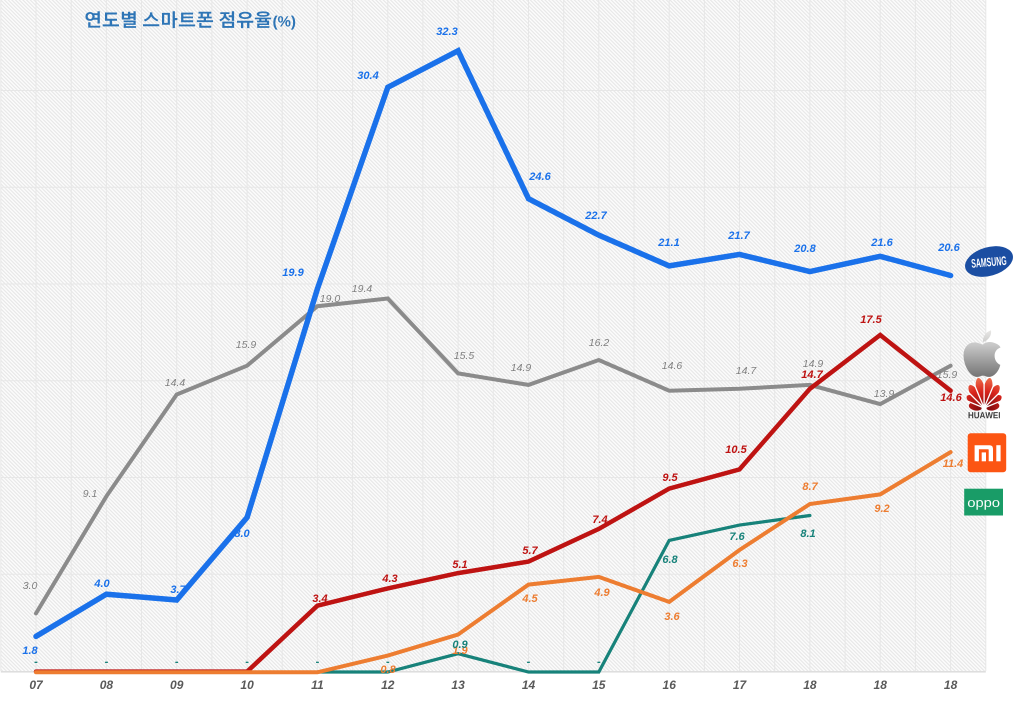 The width and height of the screenshot is (1024, 706). I want to click on svg-text: 30.4, so click(367, 76).